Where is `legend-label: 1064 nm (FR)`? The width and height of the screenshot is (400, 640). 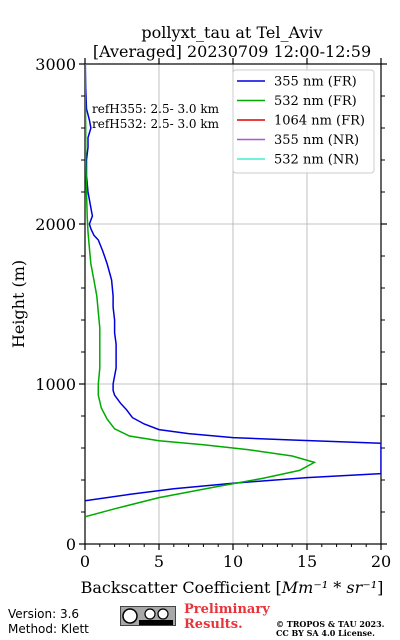
legend-label: 1064 nm (FR) is located at coordinates (319, 121).